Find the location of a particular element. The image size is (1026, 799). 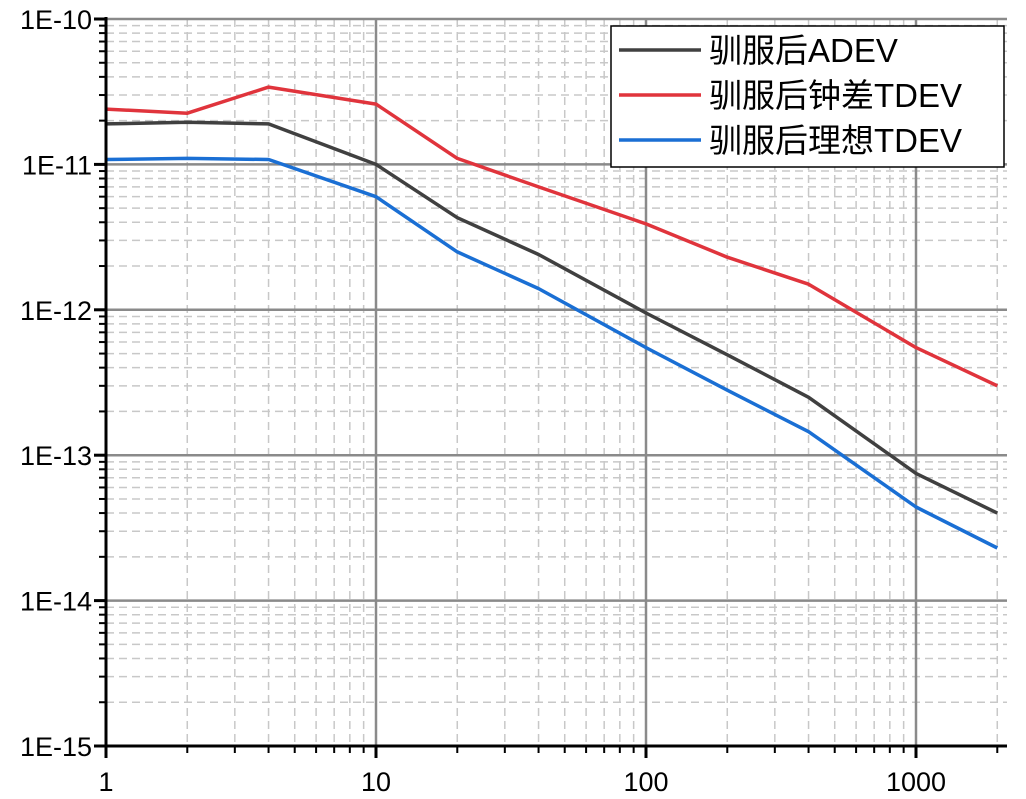

x-tick-label: 1 is located at coordinates (105, 782).